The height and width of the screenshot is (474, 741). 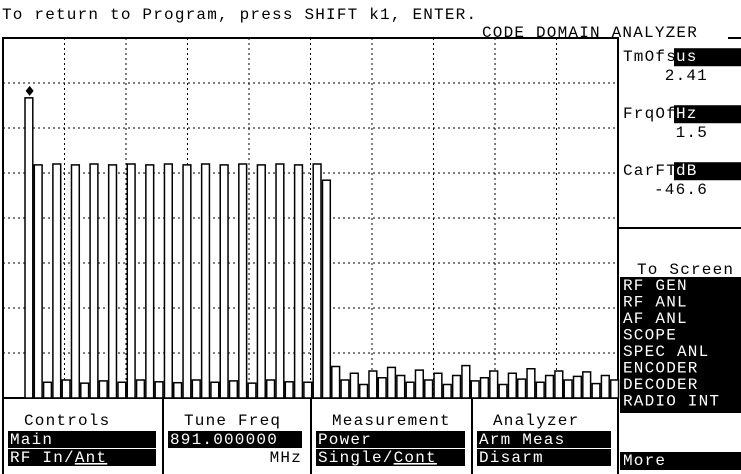 I want to click on screen-item: SPEC ANL, so click(x=666, y=352).